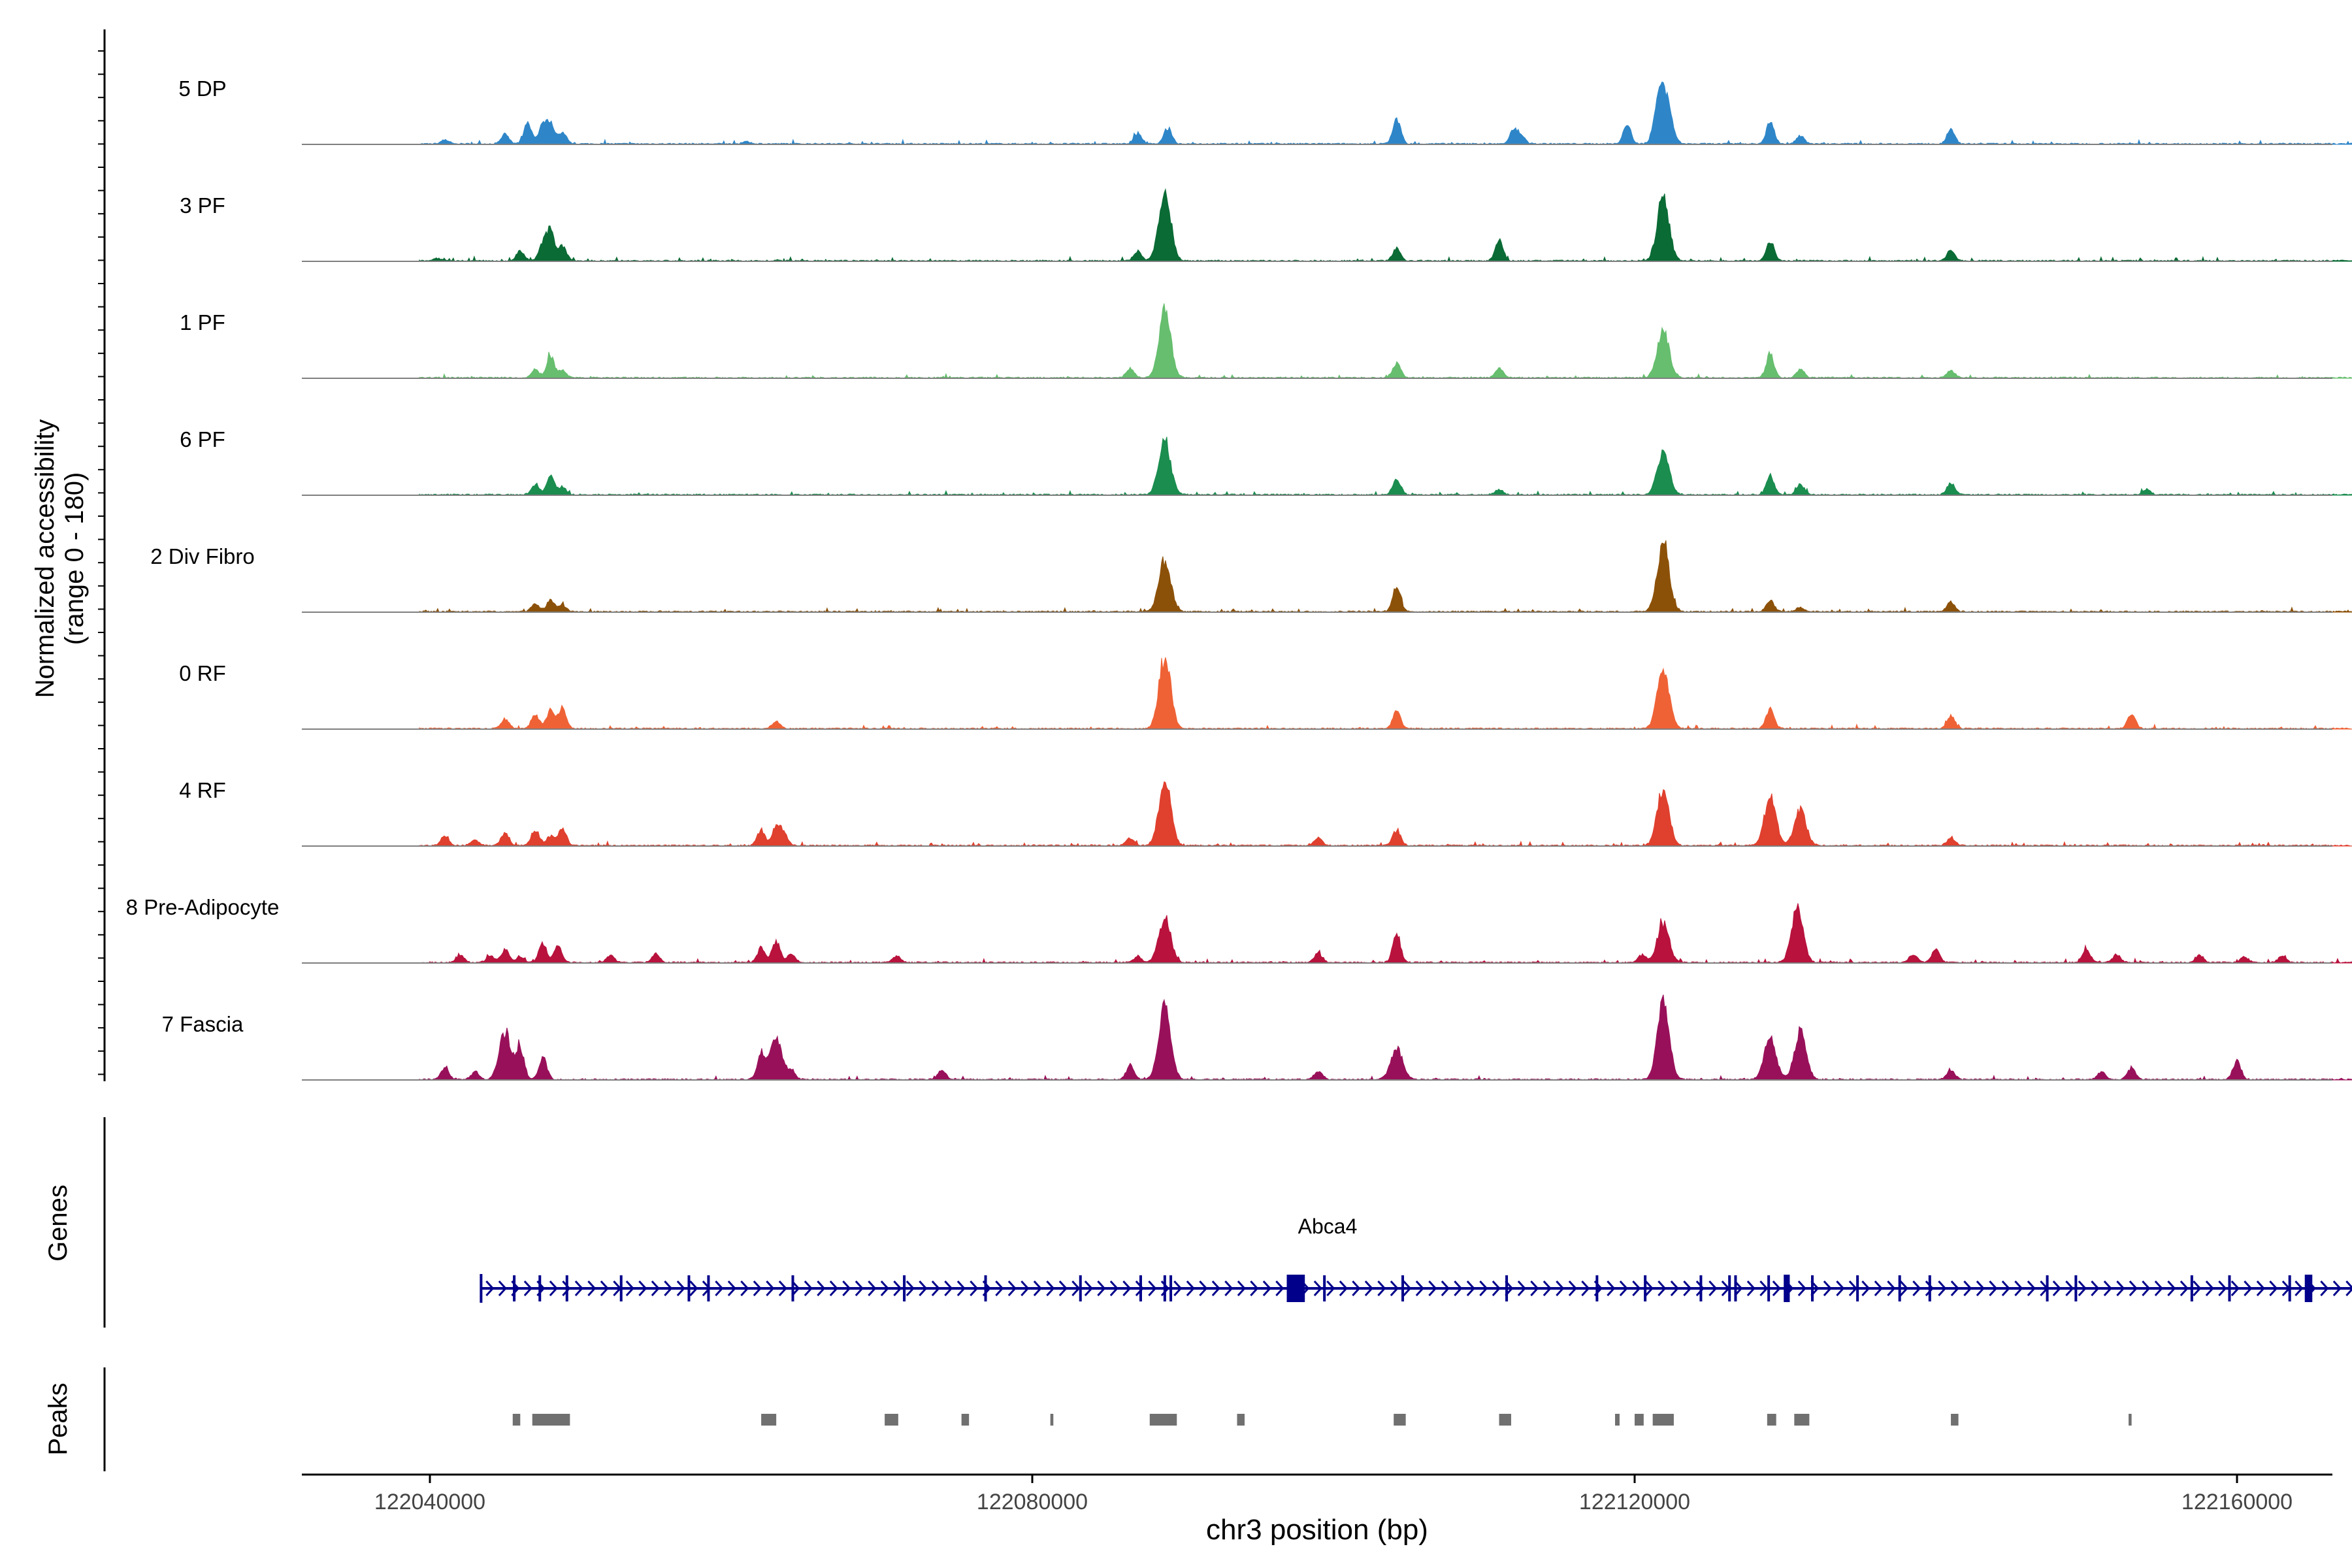 The height and width of the screenshot is (1568, 2352). Describe the element at coordinates (1416, 1288) in the screenshot. I see `abca4-gene-model` at that location.